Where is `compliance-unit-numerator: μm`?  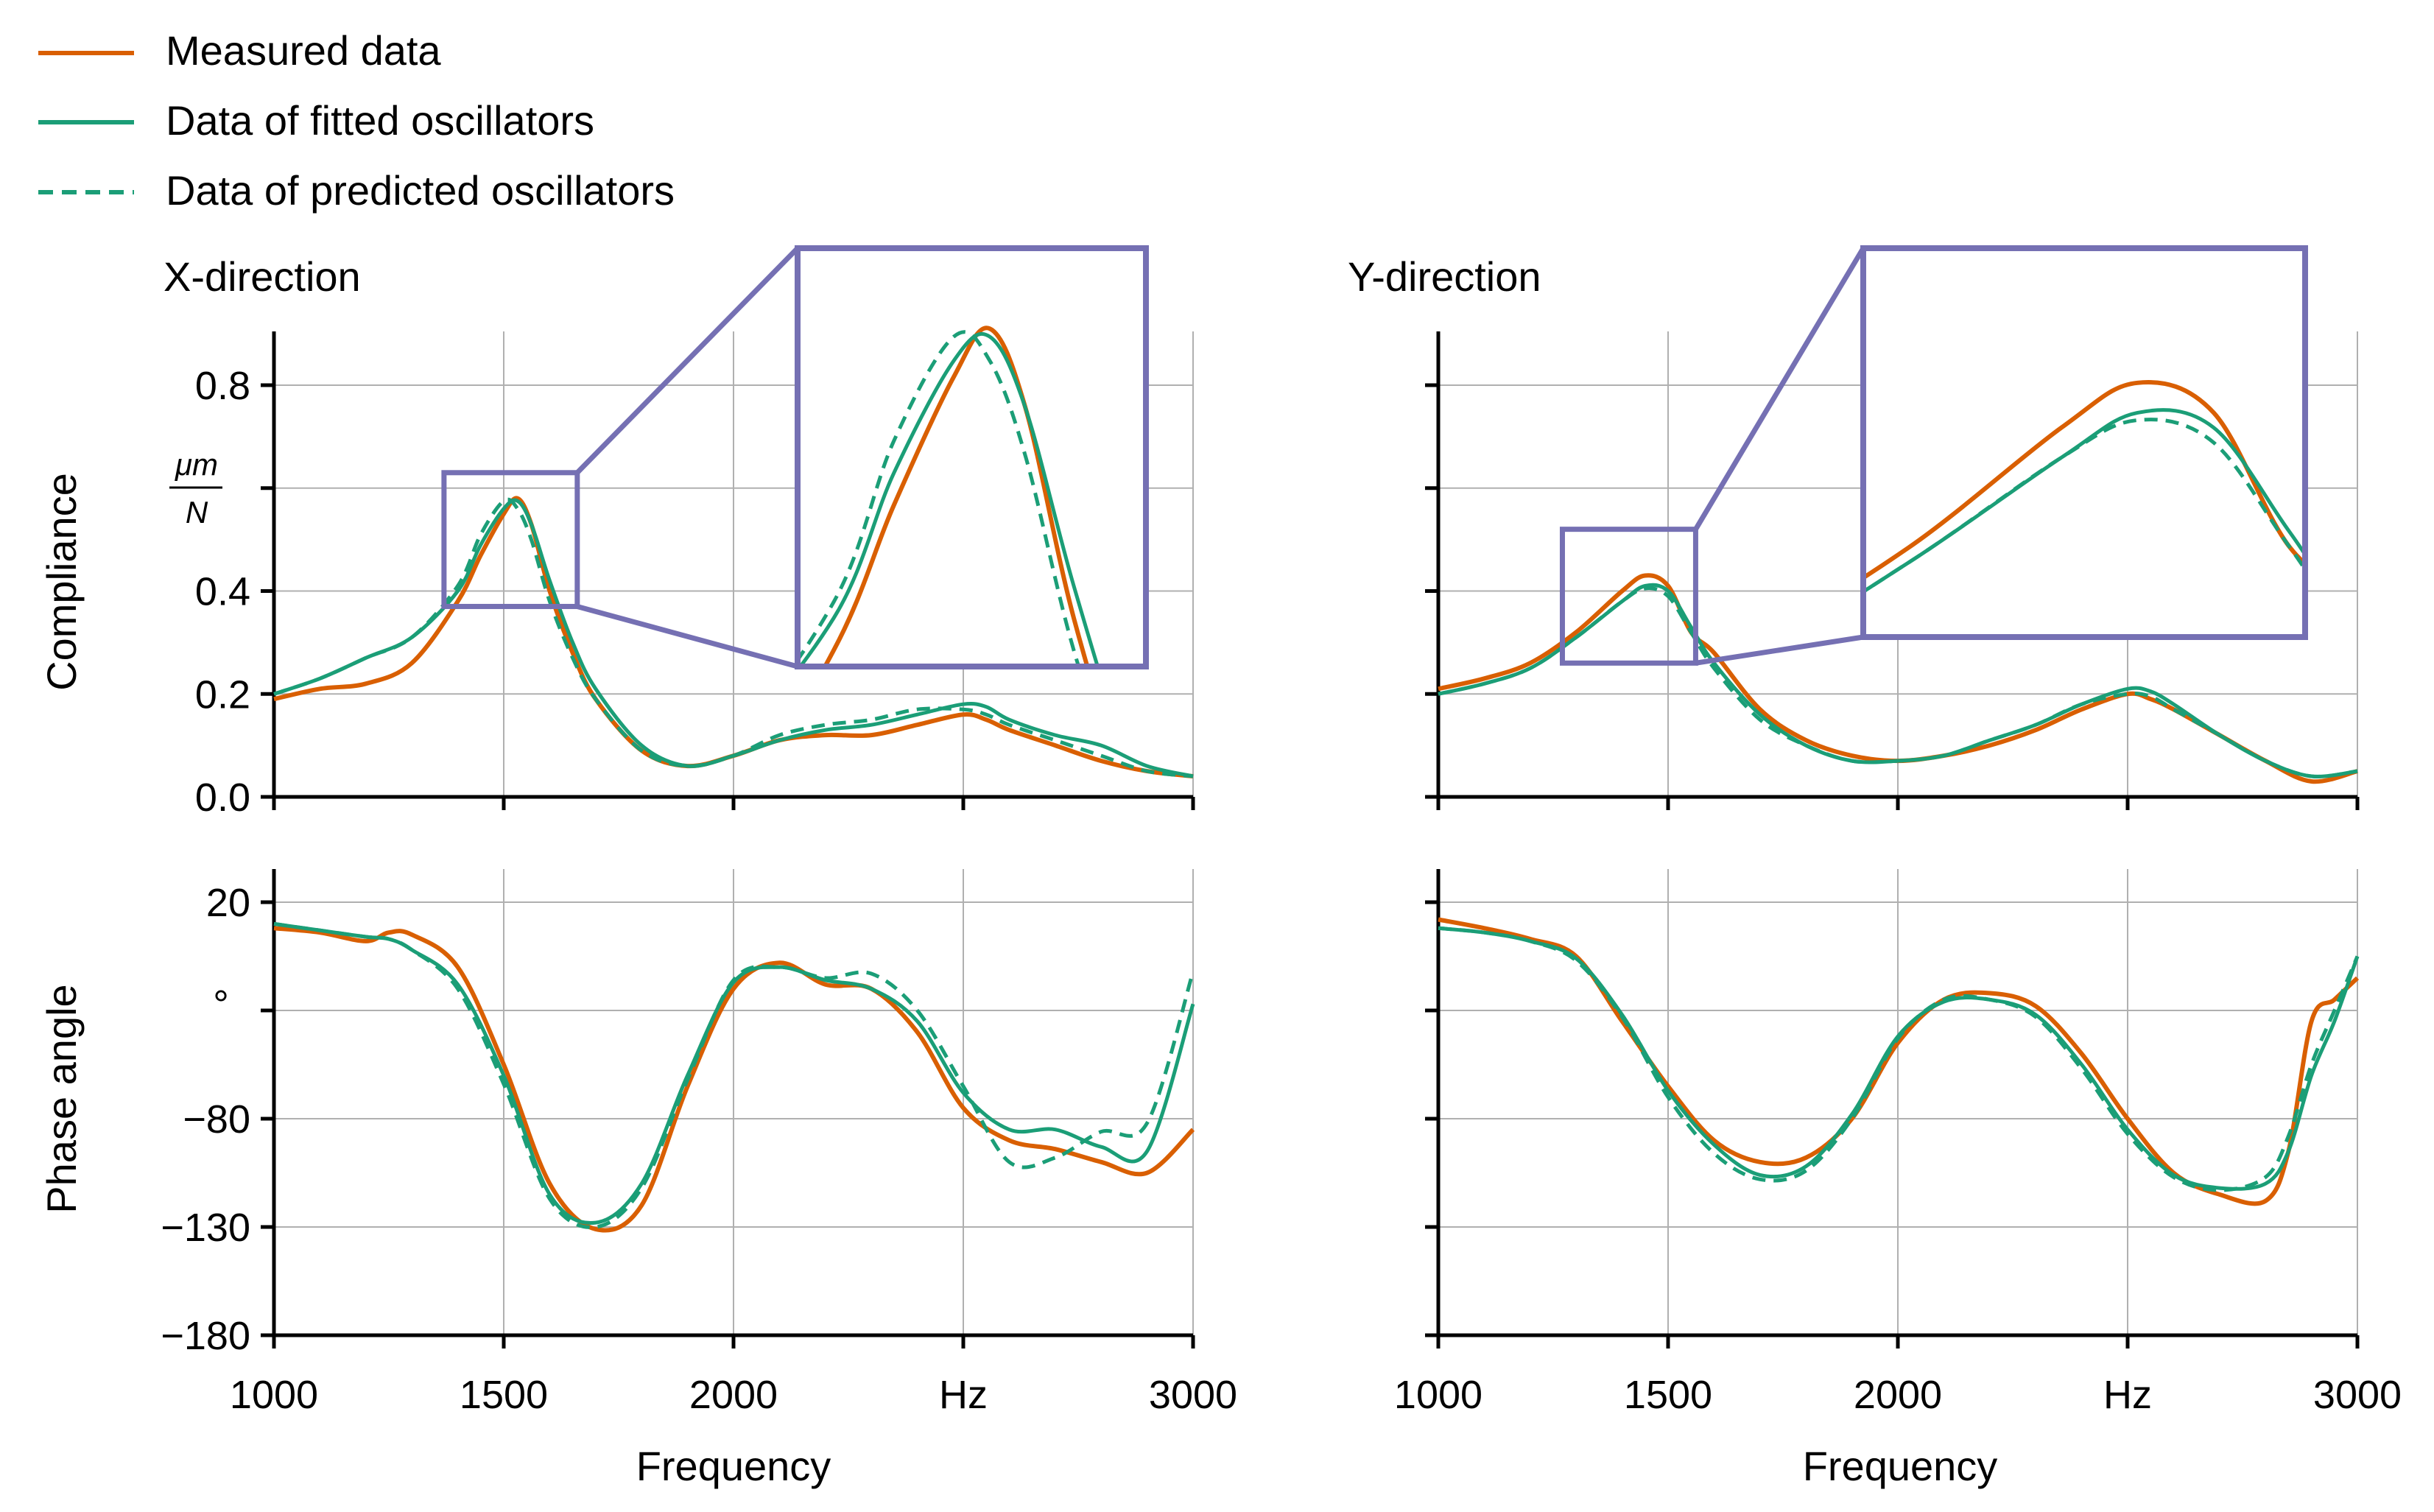
compliance-unit-numerator: μm is located at coordinates (196, 465).